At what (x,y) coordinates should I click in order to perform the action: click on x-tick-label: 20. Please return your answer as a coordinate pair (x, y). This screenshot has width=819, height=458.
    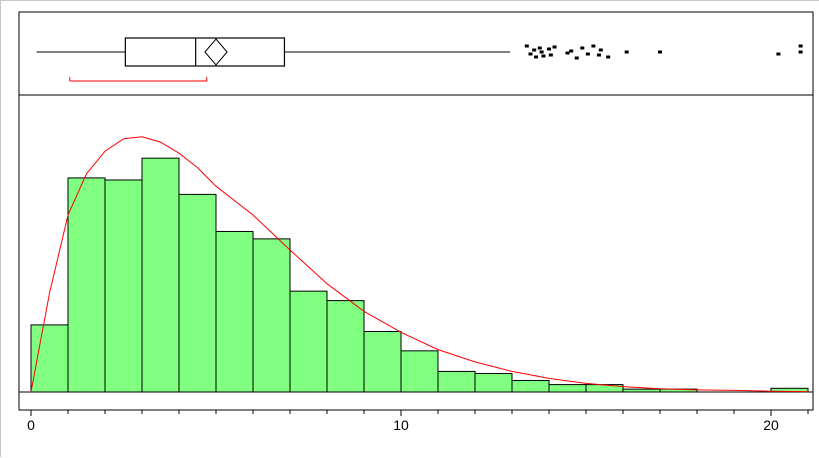
    Looking at the image, I should click on (771, 425).